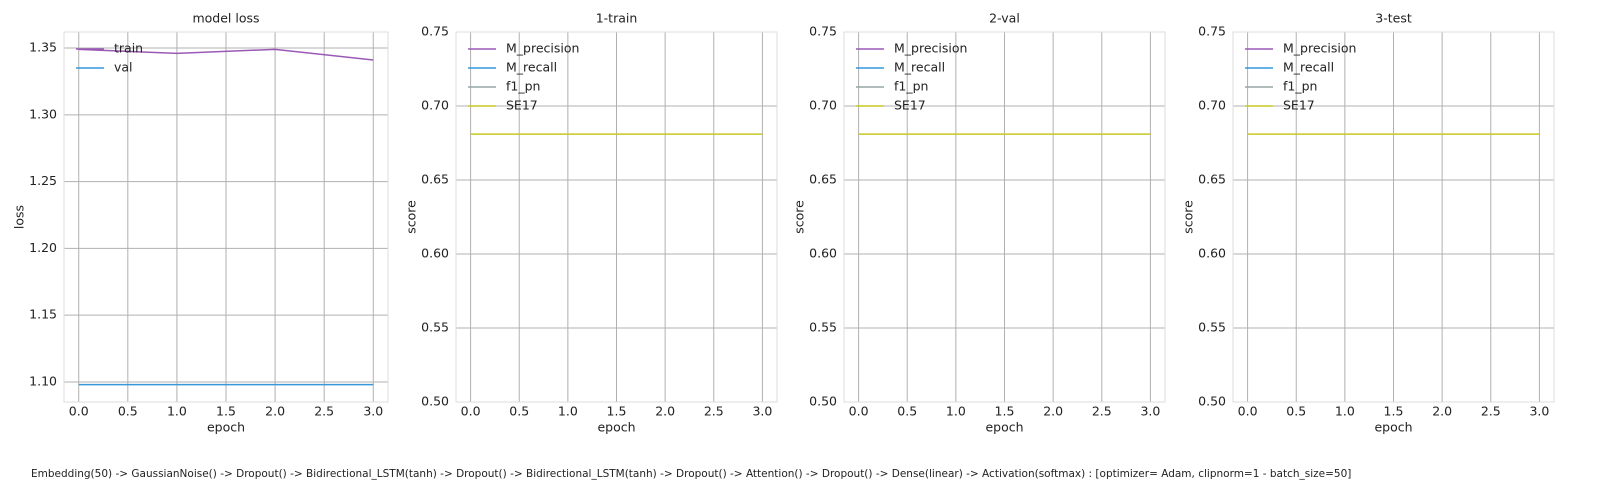 This screenshot has width=1600, height=500. What do you see at coordinates (43, 113) in the screenshot?
I see `y-tick-label: 1.30` at bounding box center [43, 113].